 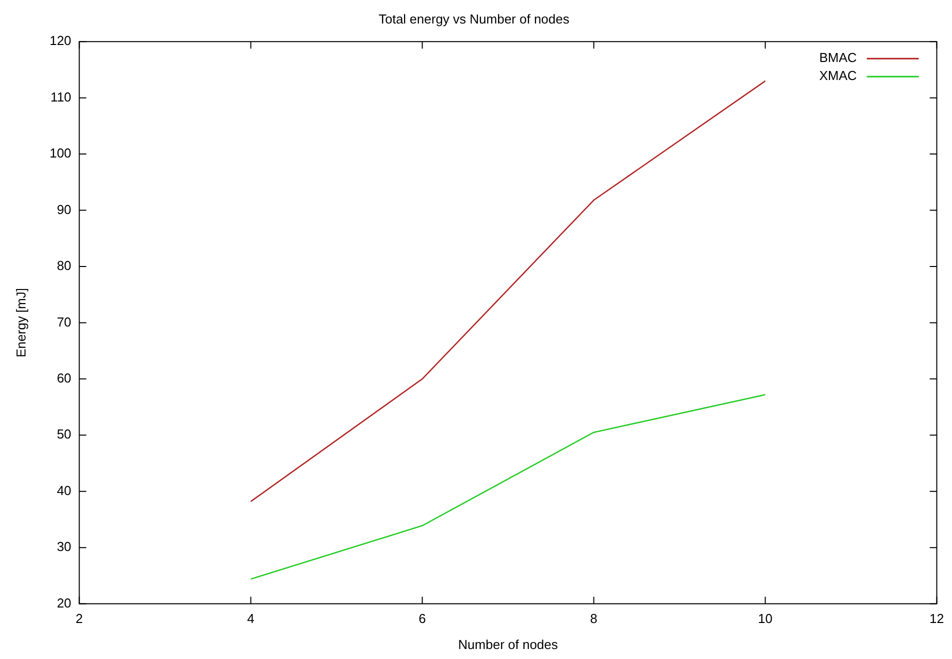 I want to click on legend-label: XMAC, so click(x=838, y=76).